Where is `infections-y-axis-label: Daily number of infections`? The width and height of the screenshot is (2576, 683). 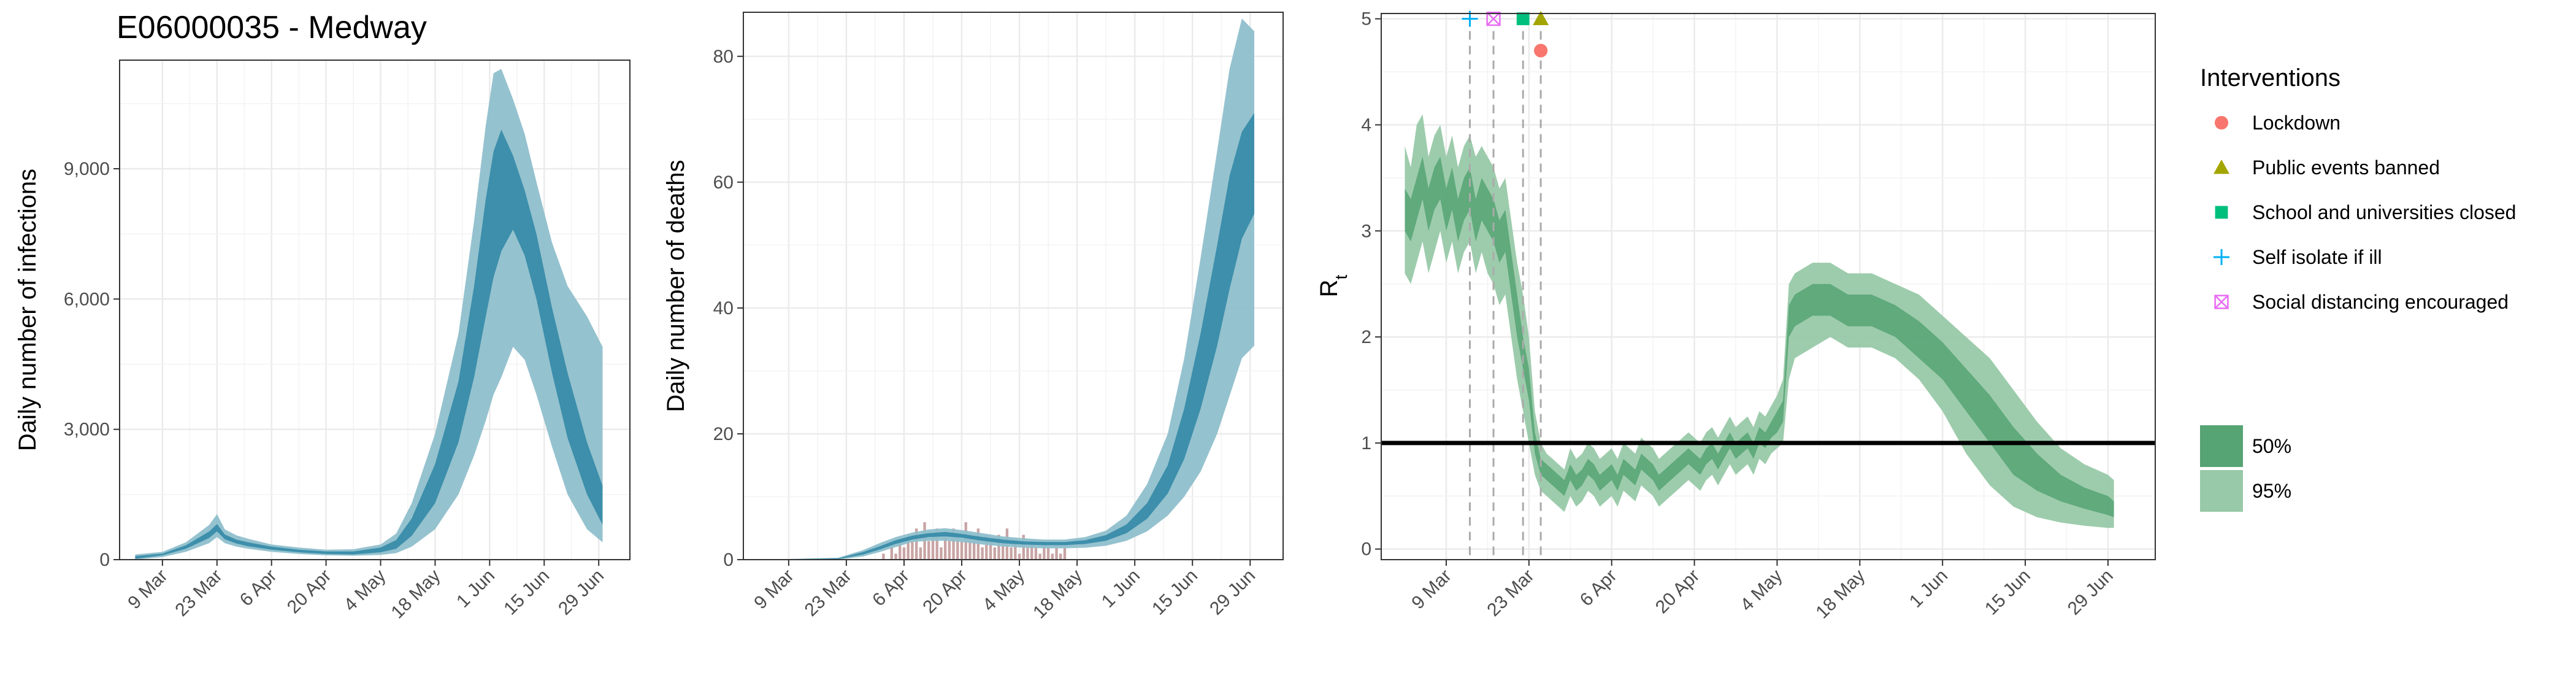 infections-y-axis-label: Daily number of infections is located at coordinates (27, 310).